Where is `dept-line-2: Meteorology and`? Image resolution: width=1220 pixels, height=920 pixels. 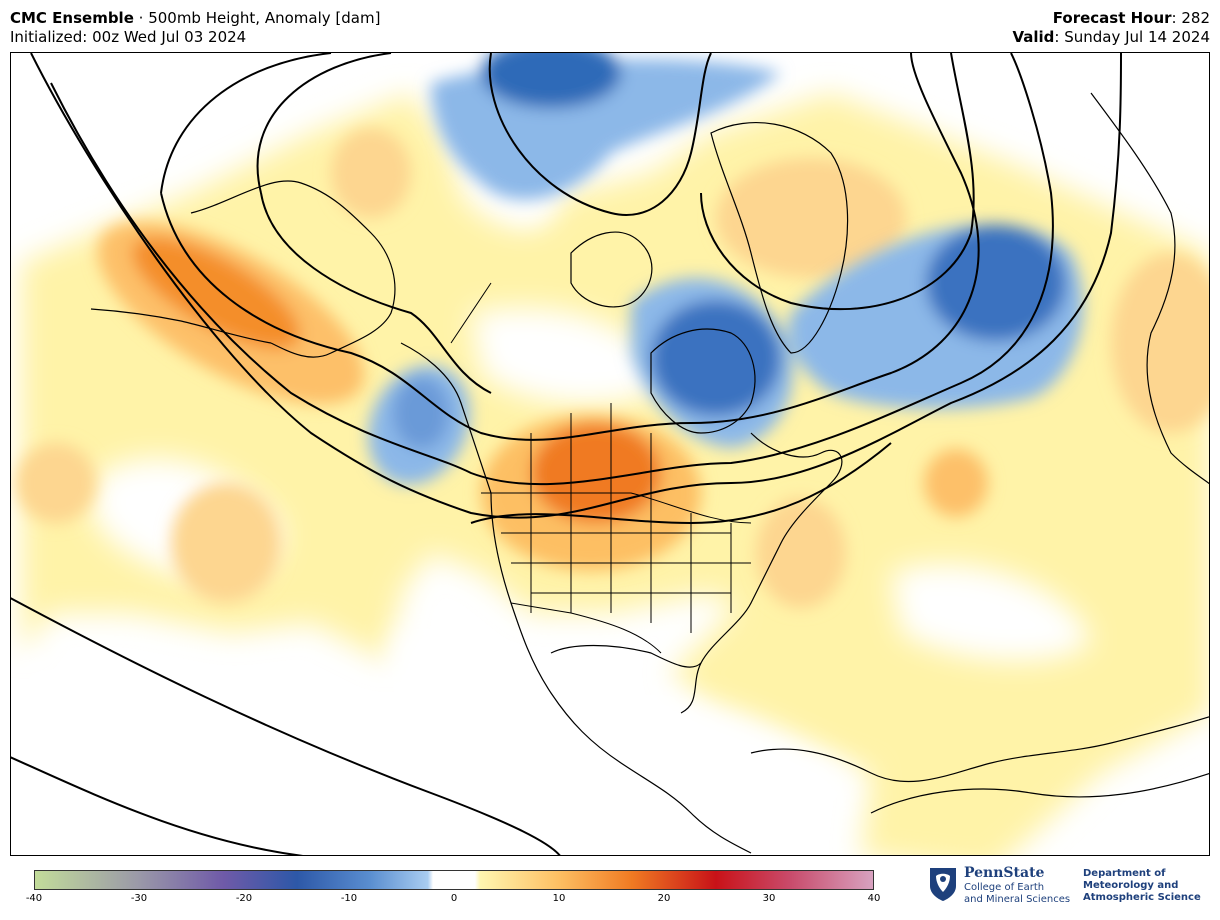
dept-line-2: Meteorology and is located at coordinates (1131, 885).